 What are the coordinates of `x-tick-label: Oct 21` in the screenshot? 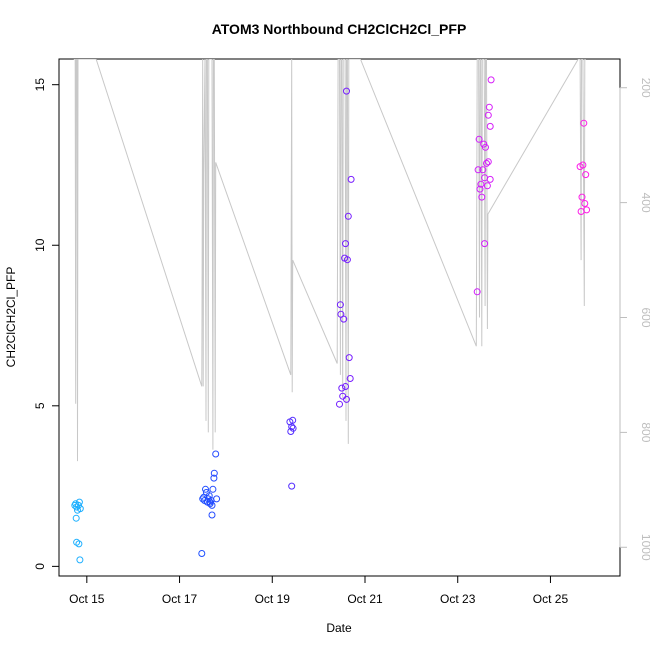 It's located at (365, 599).